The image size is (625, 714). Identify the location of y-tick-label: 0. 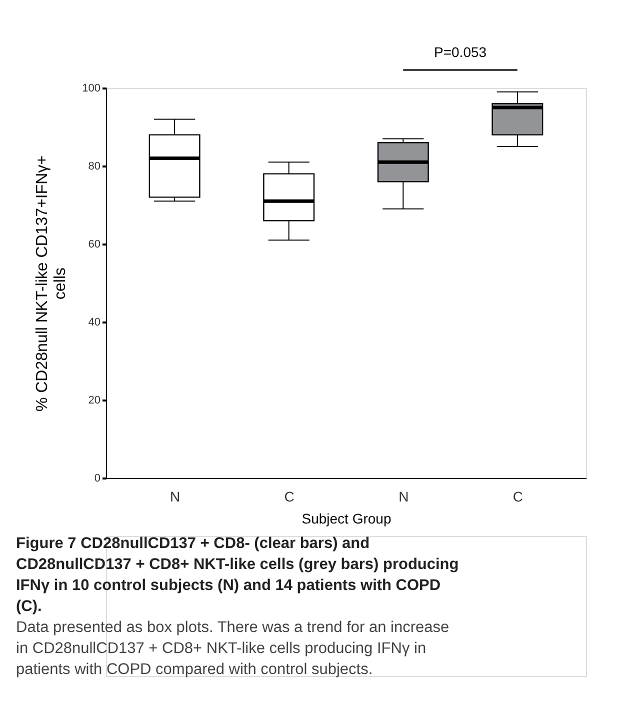
(97, 478).